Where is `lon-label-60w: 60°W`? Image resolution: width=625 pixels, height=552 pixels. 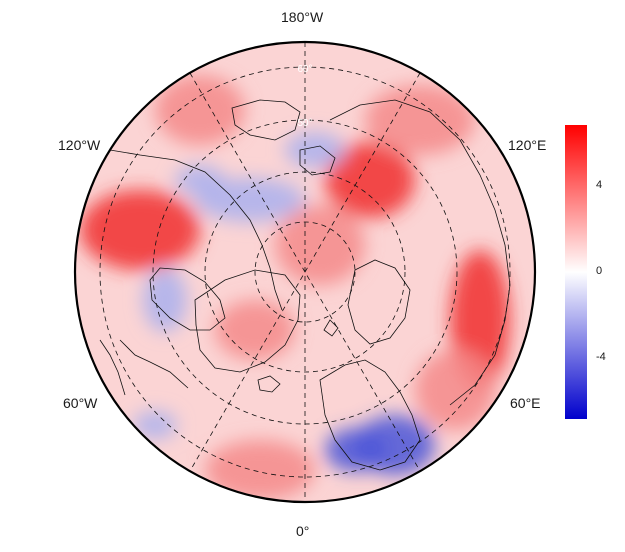
lon-label-60w: 60°W is located at coordinates (80, 403).